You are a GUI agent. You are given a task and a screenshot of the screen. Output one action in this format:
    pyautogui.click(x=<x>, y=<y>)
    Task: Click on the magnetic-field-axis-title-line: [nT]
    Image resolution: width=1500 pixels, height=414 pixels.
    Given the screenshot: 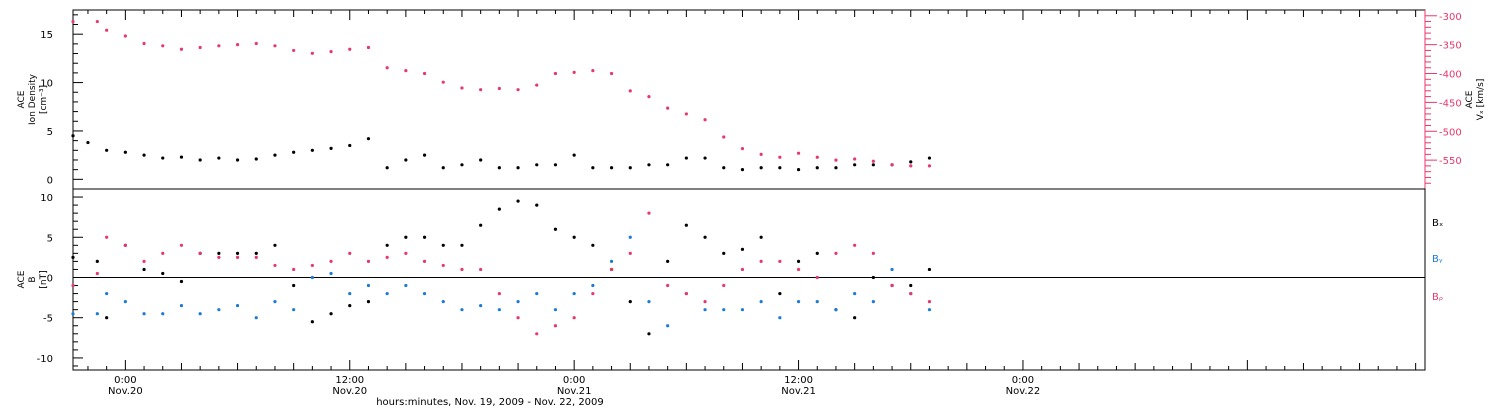 What is the action you would take?
    pyautogui.click(x=44, y=279)
    